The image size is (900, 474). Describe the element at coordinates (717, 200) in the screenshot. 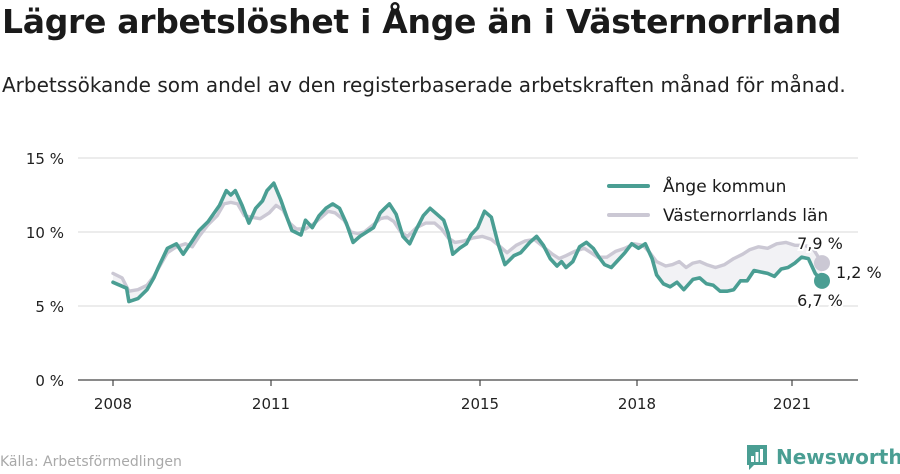

I see `legend: Ånge kommun Västernorrlands län` at that location.